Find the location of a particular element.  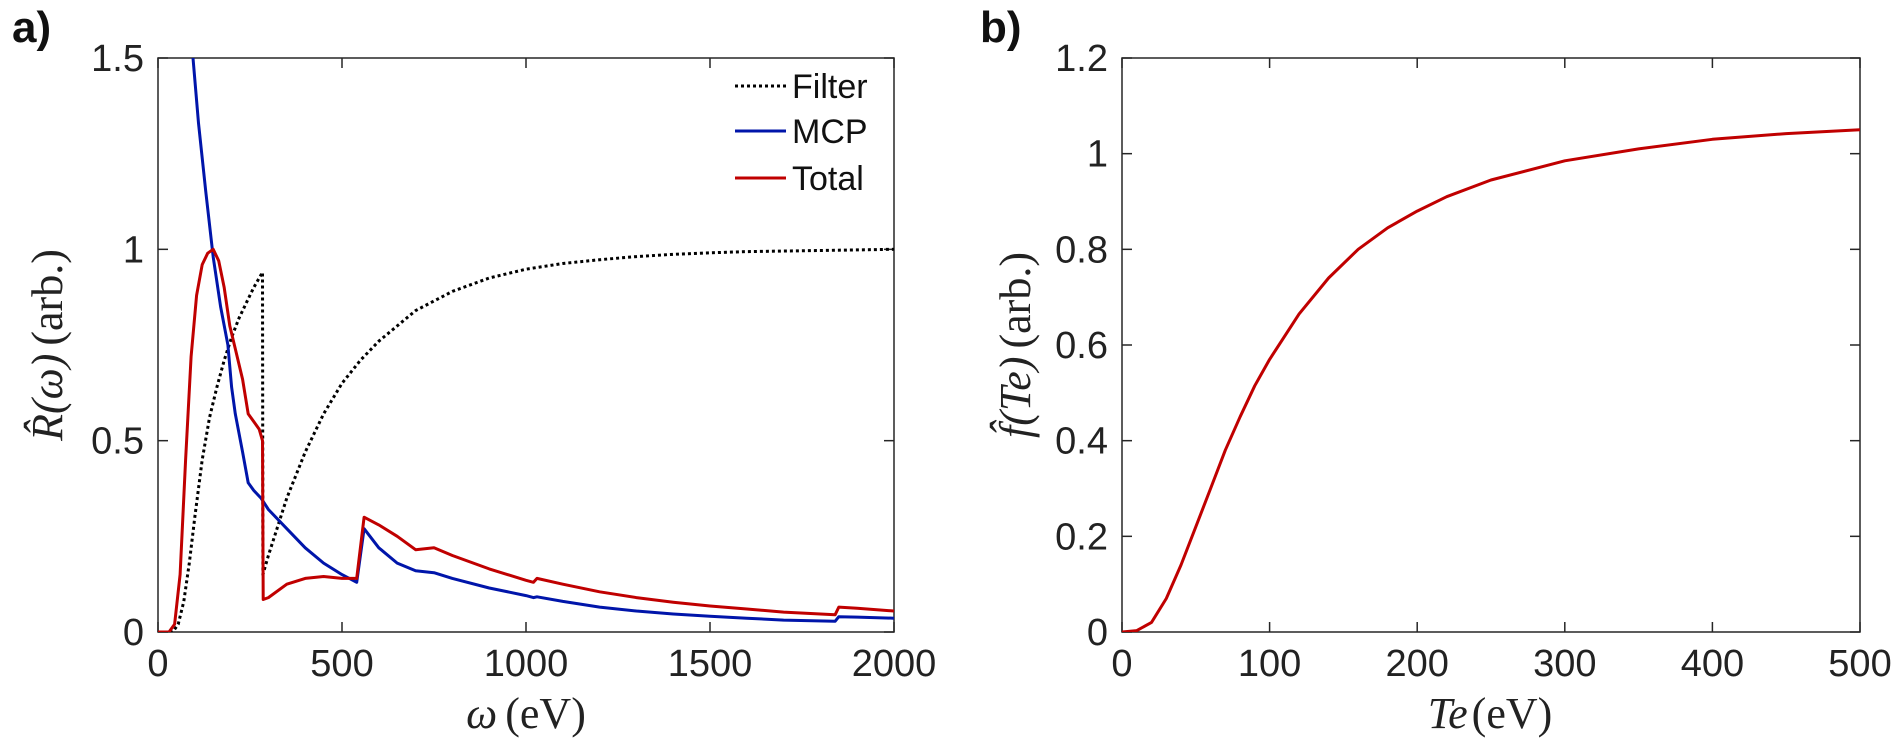

legend-total-label: Total is located at coordinates (828, 179).